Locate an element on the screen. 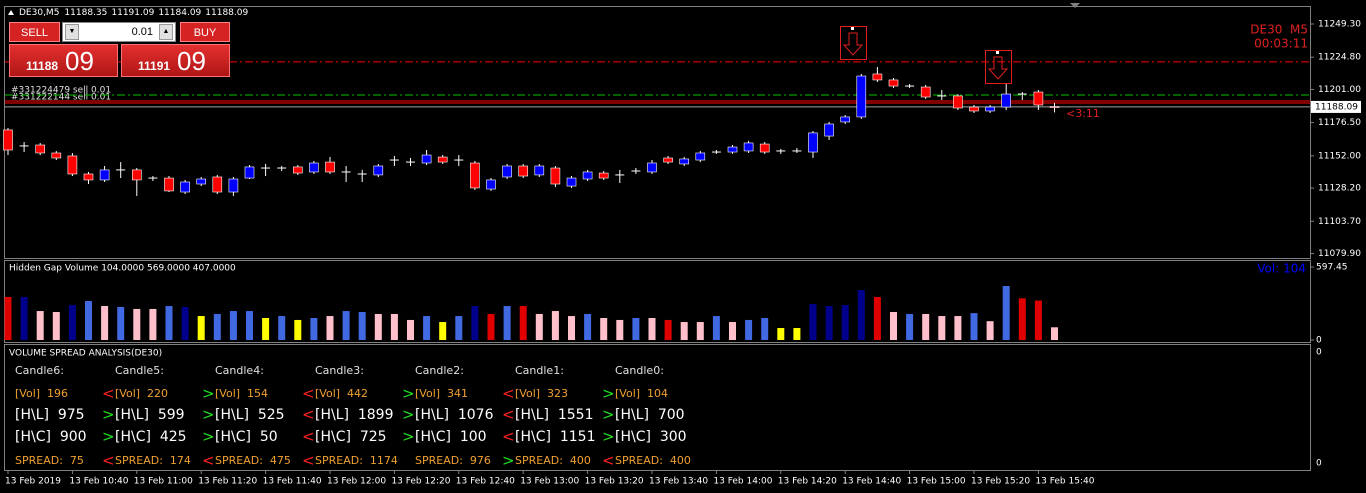 The height and width of the screenshot is (493, 1366). x-tick-label: 13 Feb 10:40 is located at coordinates (98, 482).